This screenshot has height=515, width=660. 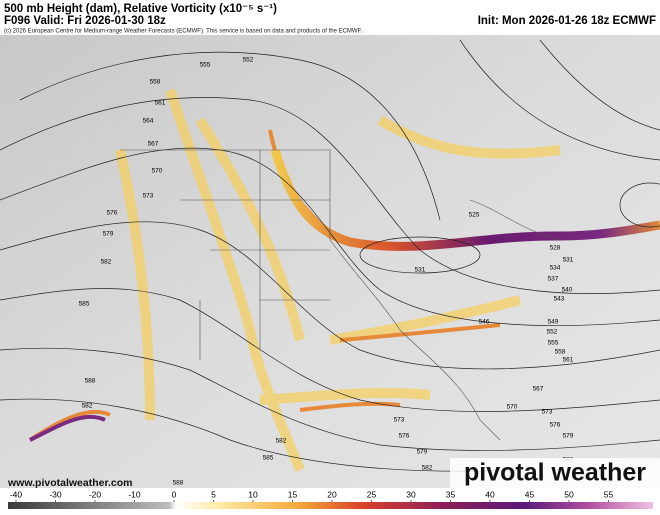 What do you see at coordinates (474, 215) in the screenshot?
I see `height-label: 525` at bounding box center [474, 215].